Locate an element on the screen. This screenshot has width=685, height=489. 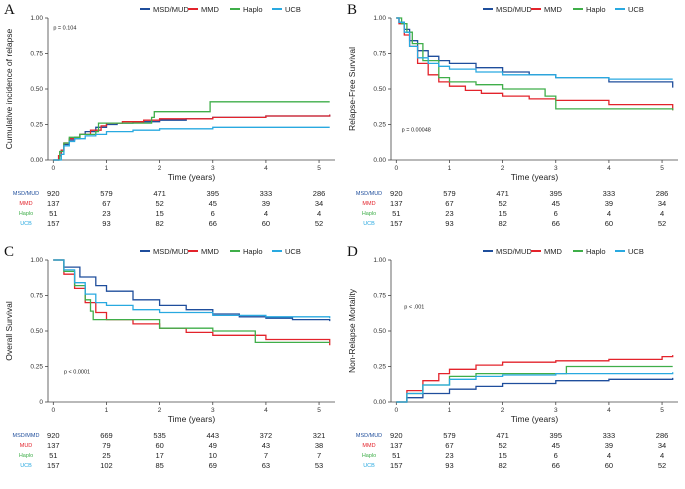
risk-row-label: MUD is located at coordinates (26, 446).